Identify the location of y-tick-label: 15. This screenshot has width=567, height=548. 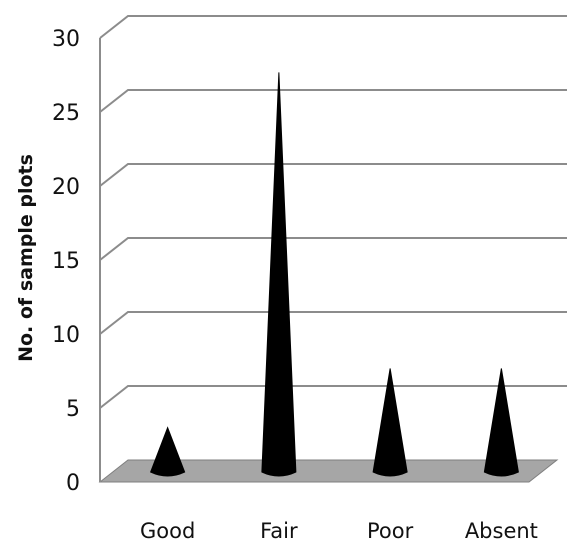
(66, 261).